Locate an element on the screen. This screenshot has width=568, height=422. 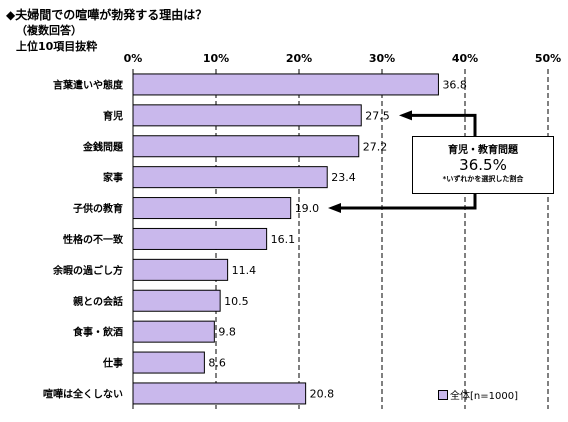
category-label: 親との会話 is located at coordinates (98, 301).